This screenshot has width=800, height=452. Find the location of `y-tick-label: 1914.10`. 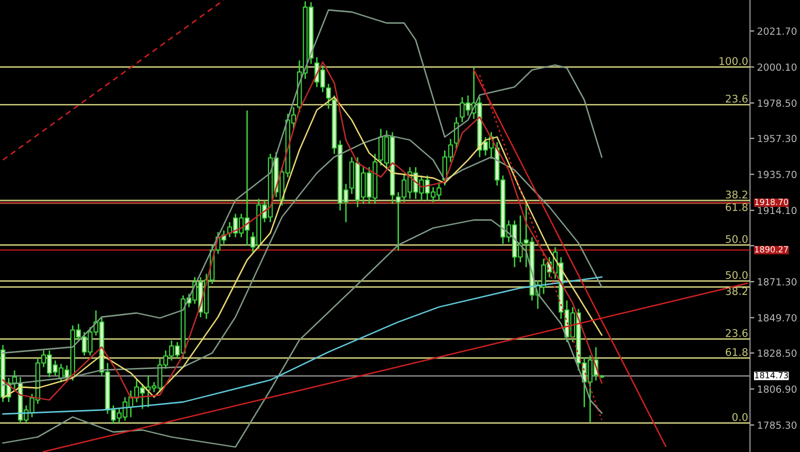

y-tick-label: 1914.10 is located at coordinates (777, 210).